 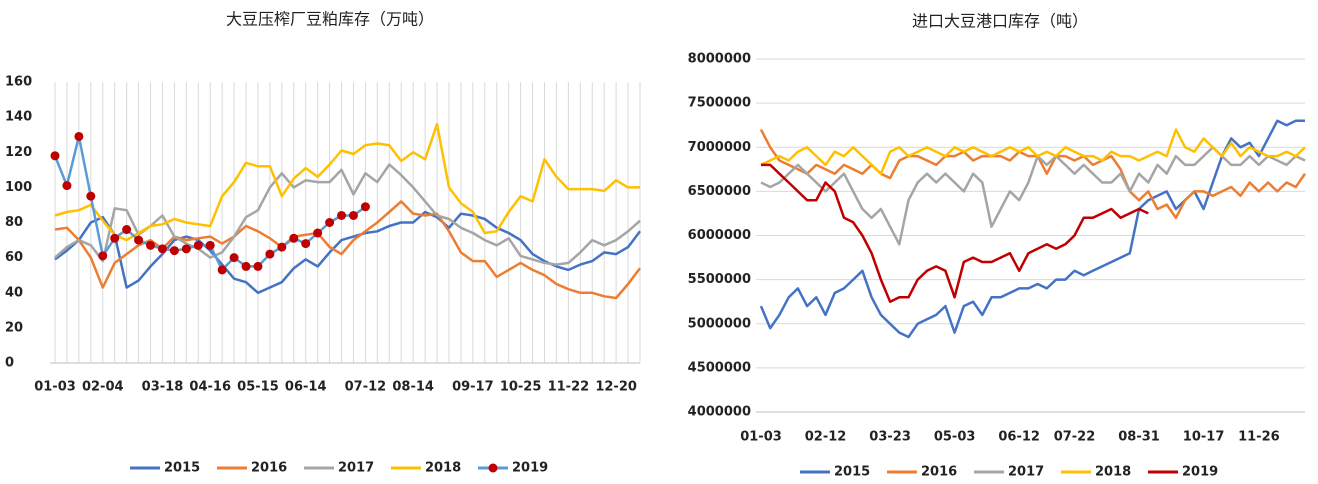 I want to click on chart-title: 大豆压榨厂豆粕库存（万吨）, so click(x=330, y=19).